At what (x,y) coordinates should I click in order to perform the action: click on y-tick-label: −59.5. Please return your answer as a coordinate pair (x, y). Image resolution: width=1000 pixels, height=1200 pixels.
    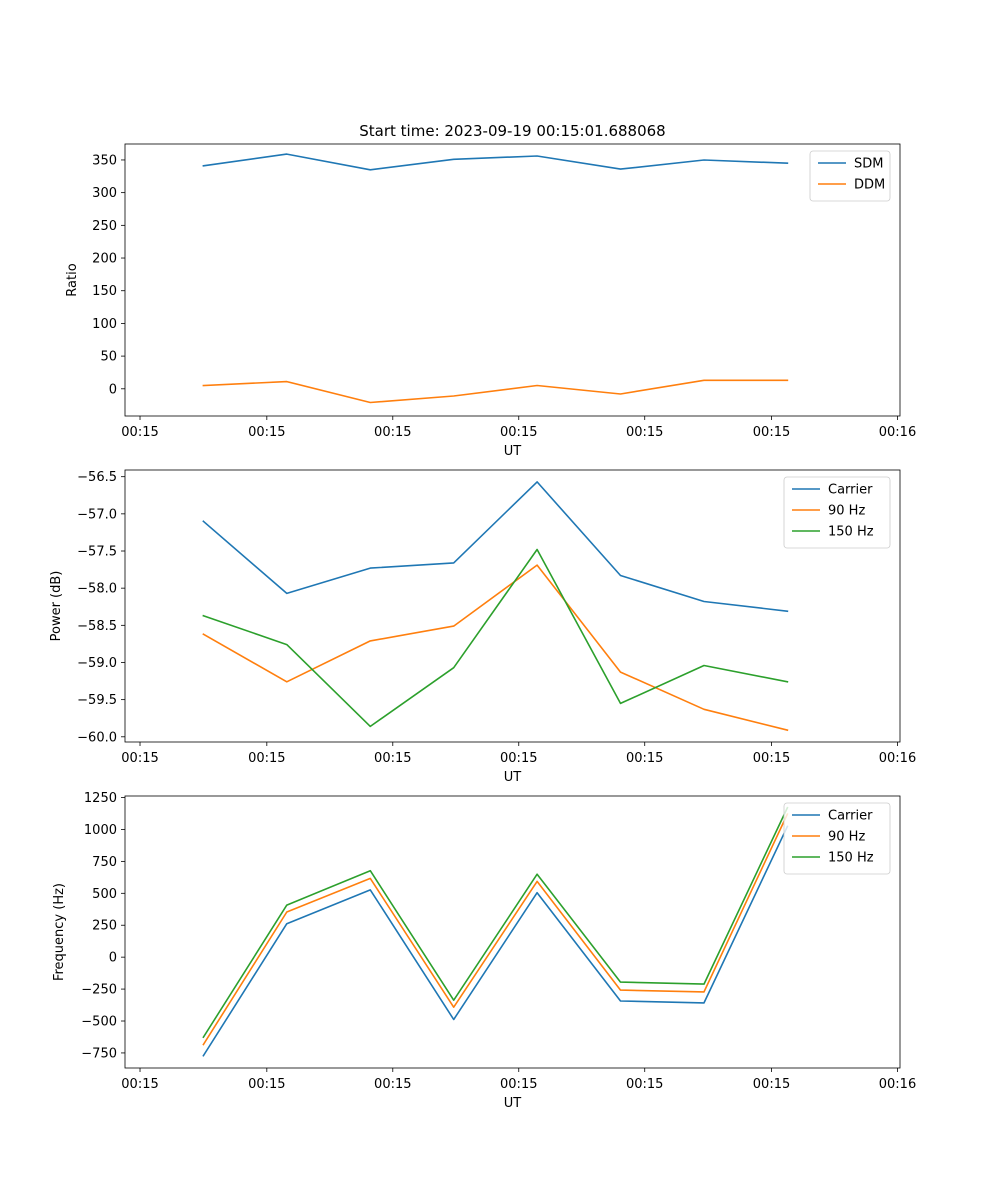
    Looking at the image, I should click on (97, 700).